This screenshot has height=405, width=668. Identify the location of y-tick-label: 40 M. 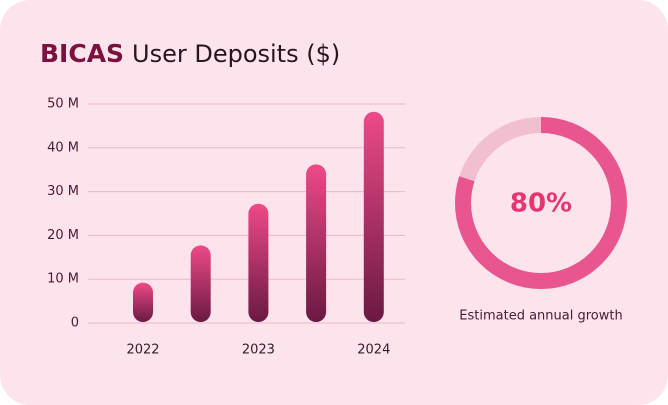
(63, 147).